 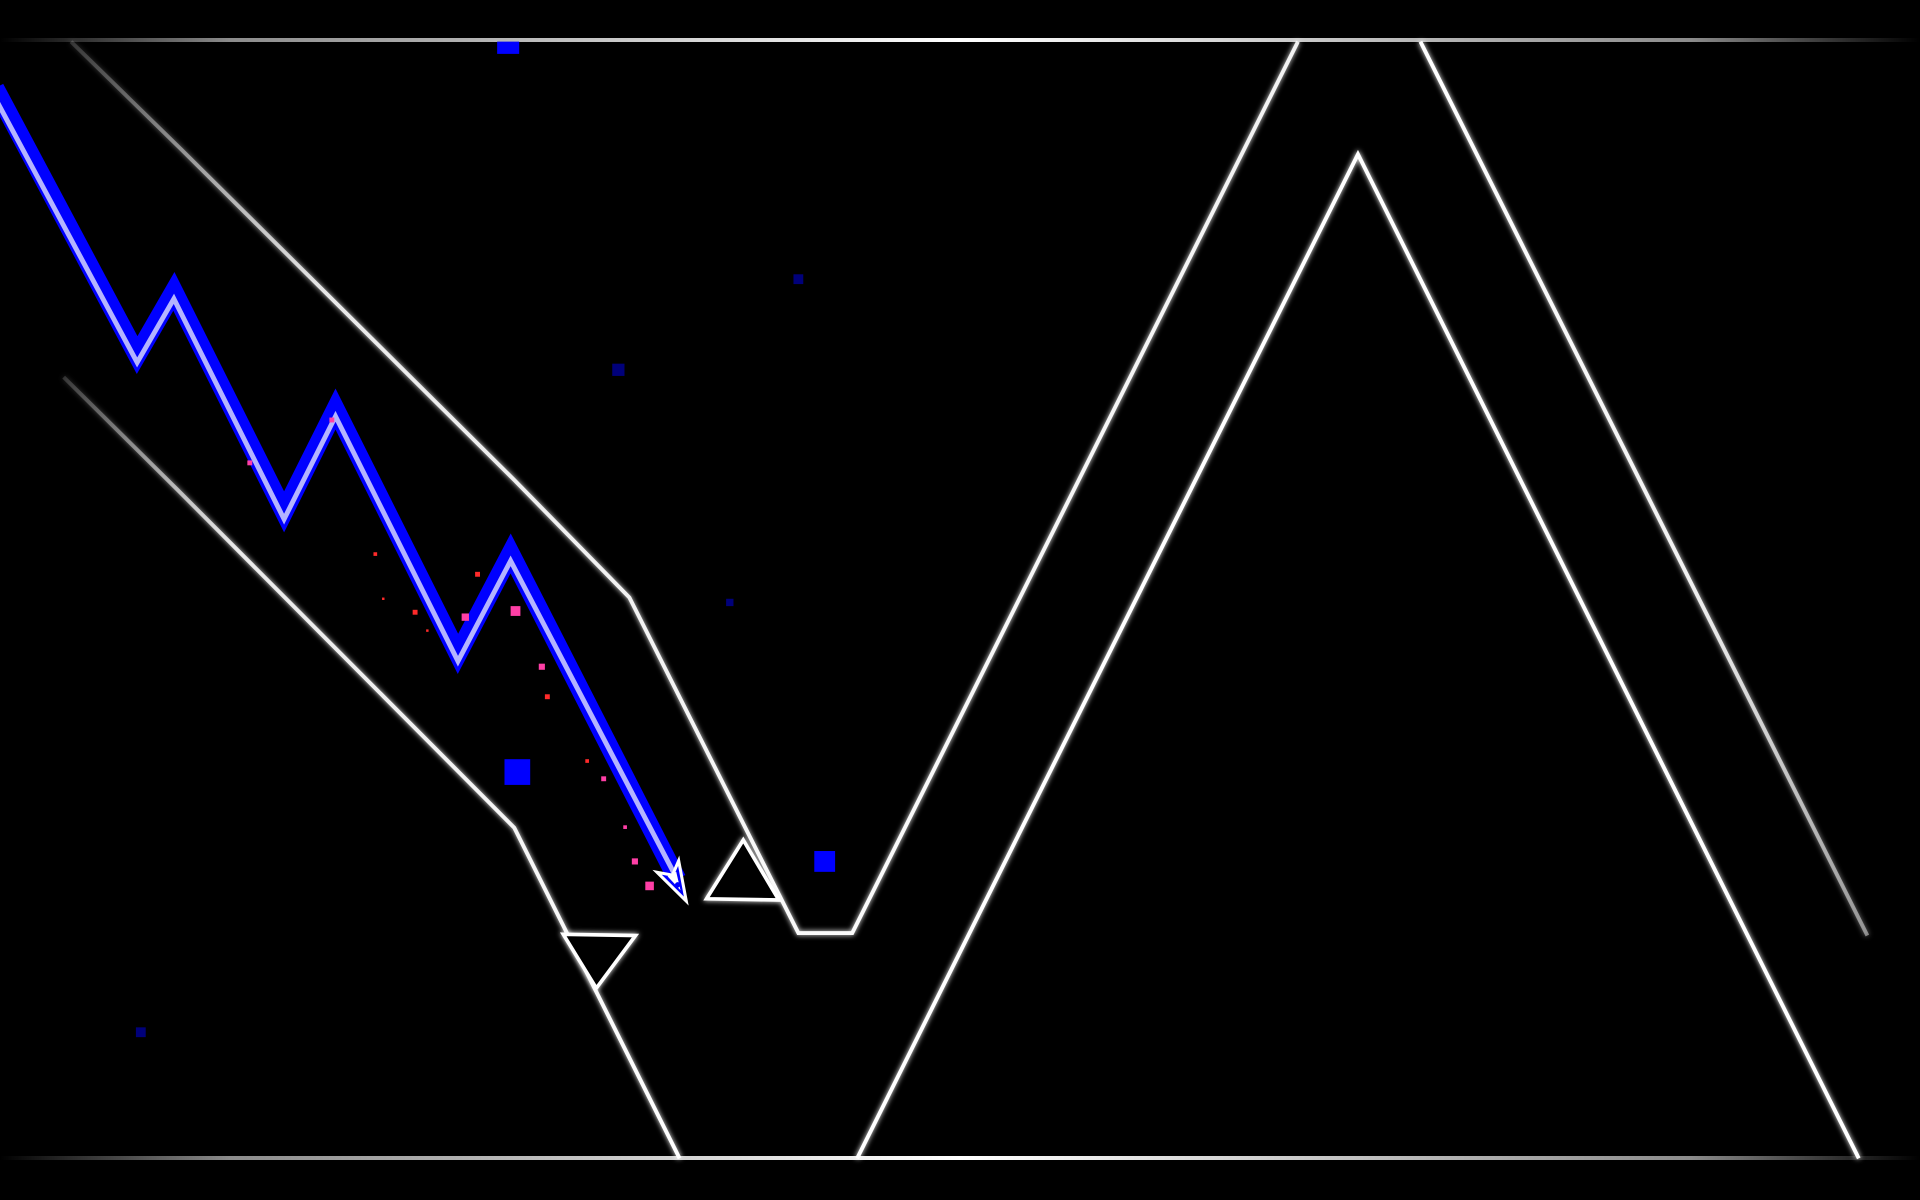 I want to click on top-boundary-line, so click(x=960, y=40).